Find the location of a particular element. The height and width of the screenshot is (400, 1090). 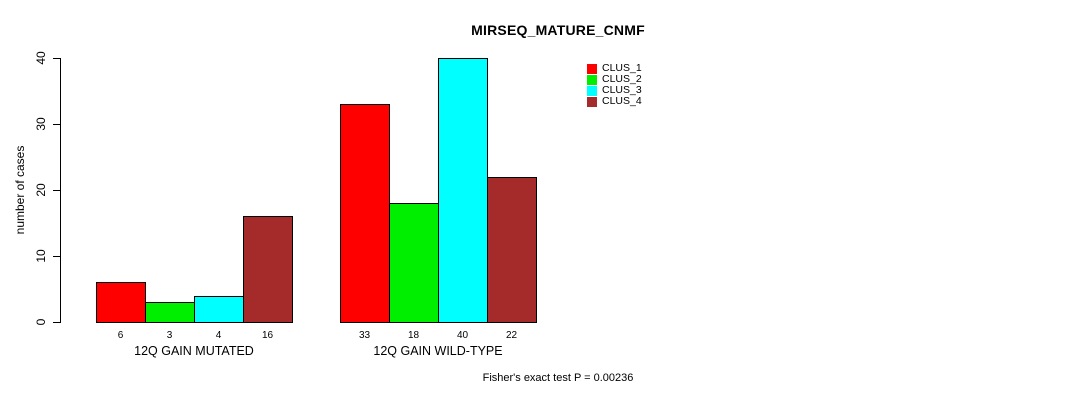

bar-clus_3-group2 is located at coordinates (463, 190).